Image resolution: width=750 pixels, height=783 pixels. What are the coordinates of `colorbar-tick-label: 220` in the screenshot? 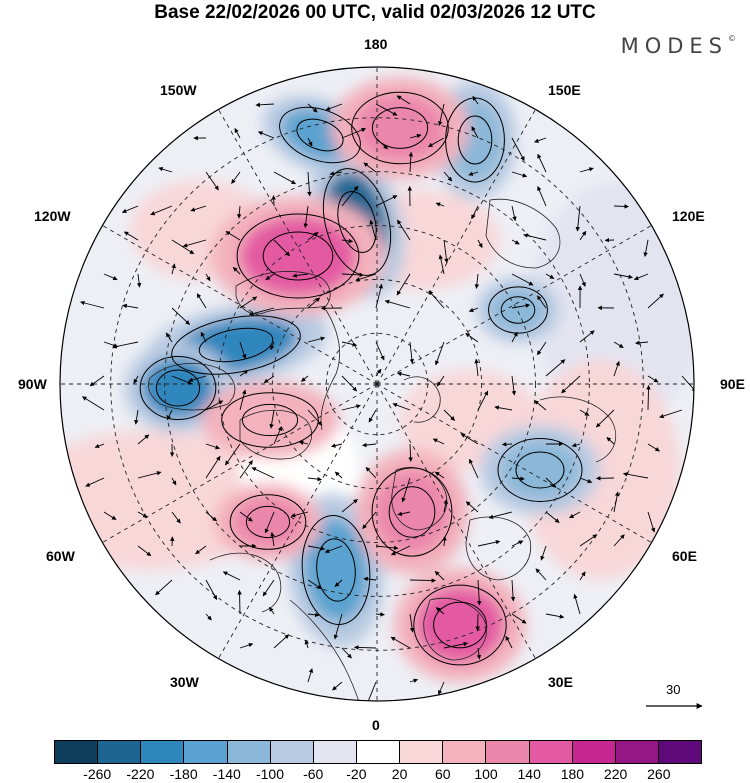 It's located at (615, 774).